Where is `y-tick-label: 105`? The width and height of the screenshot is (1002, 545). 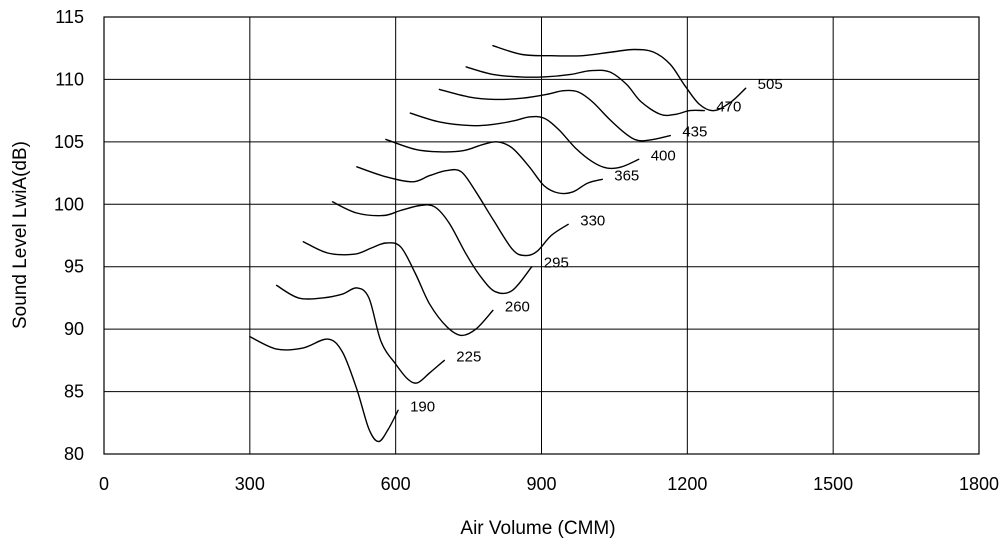
y-tick-label: 105 is located at coordinates (69, 142).